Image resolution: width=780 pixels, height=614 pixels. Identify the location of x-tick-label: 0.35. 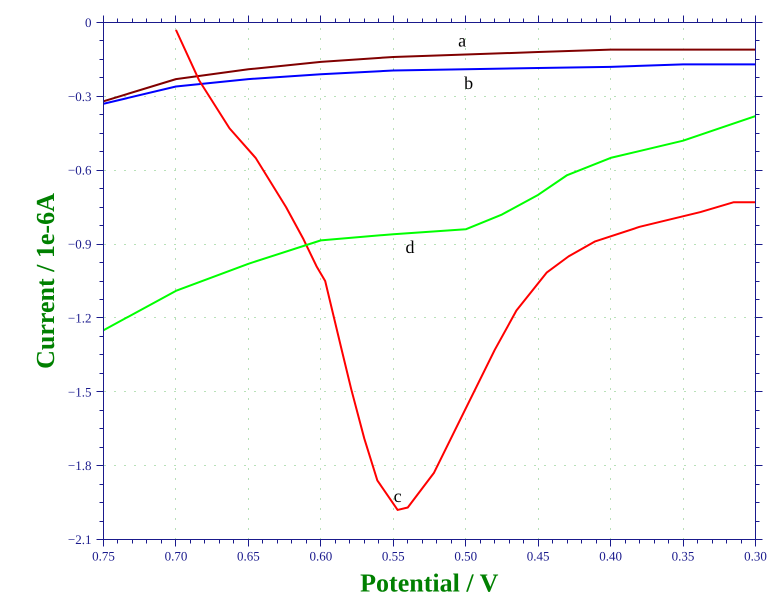
(683, 556).